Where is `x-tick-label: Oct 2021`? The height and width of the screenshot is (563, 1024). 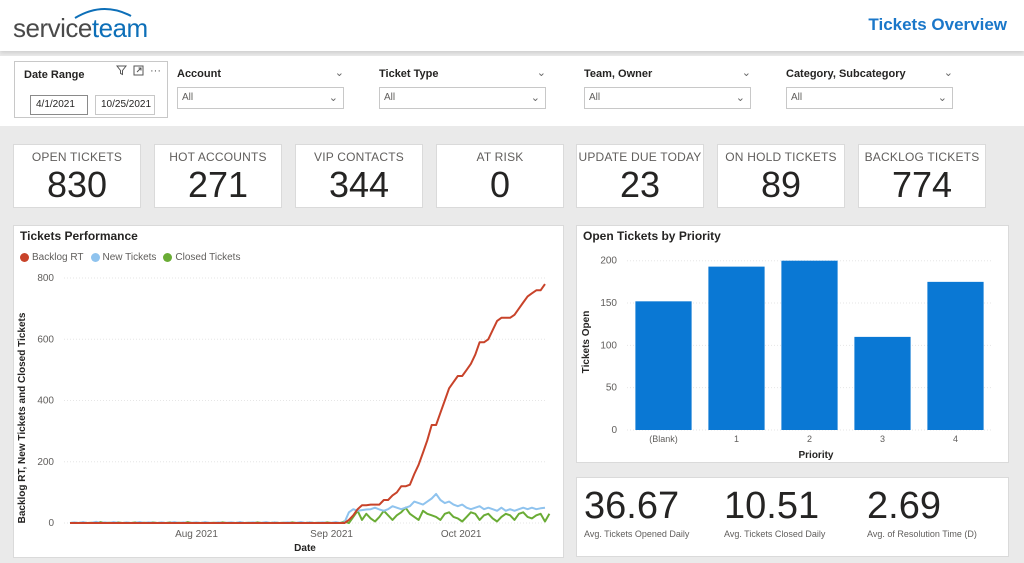 x-tick-label: Oct 2021 is located at coordinates (461, 534).